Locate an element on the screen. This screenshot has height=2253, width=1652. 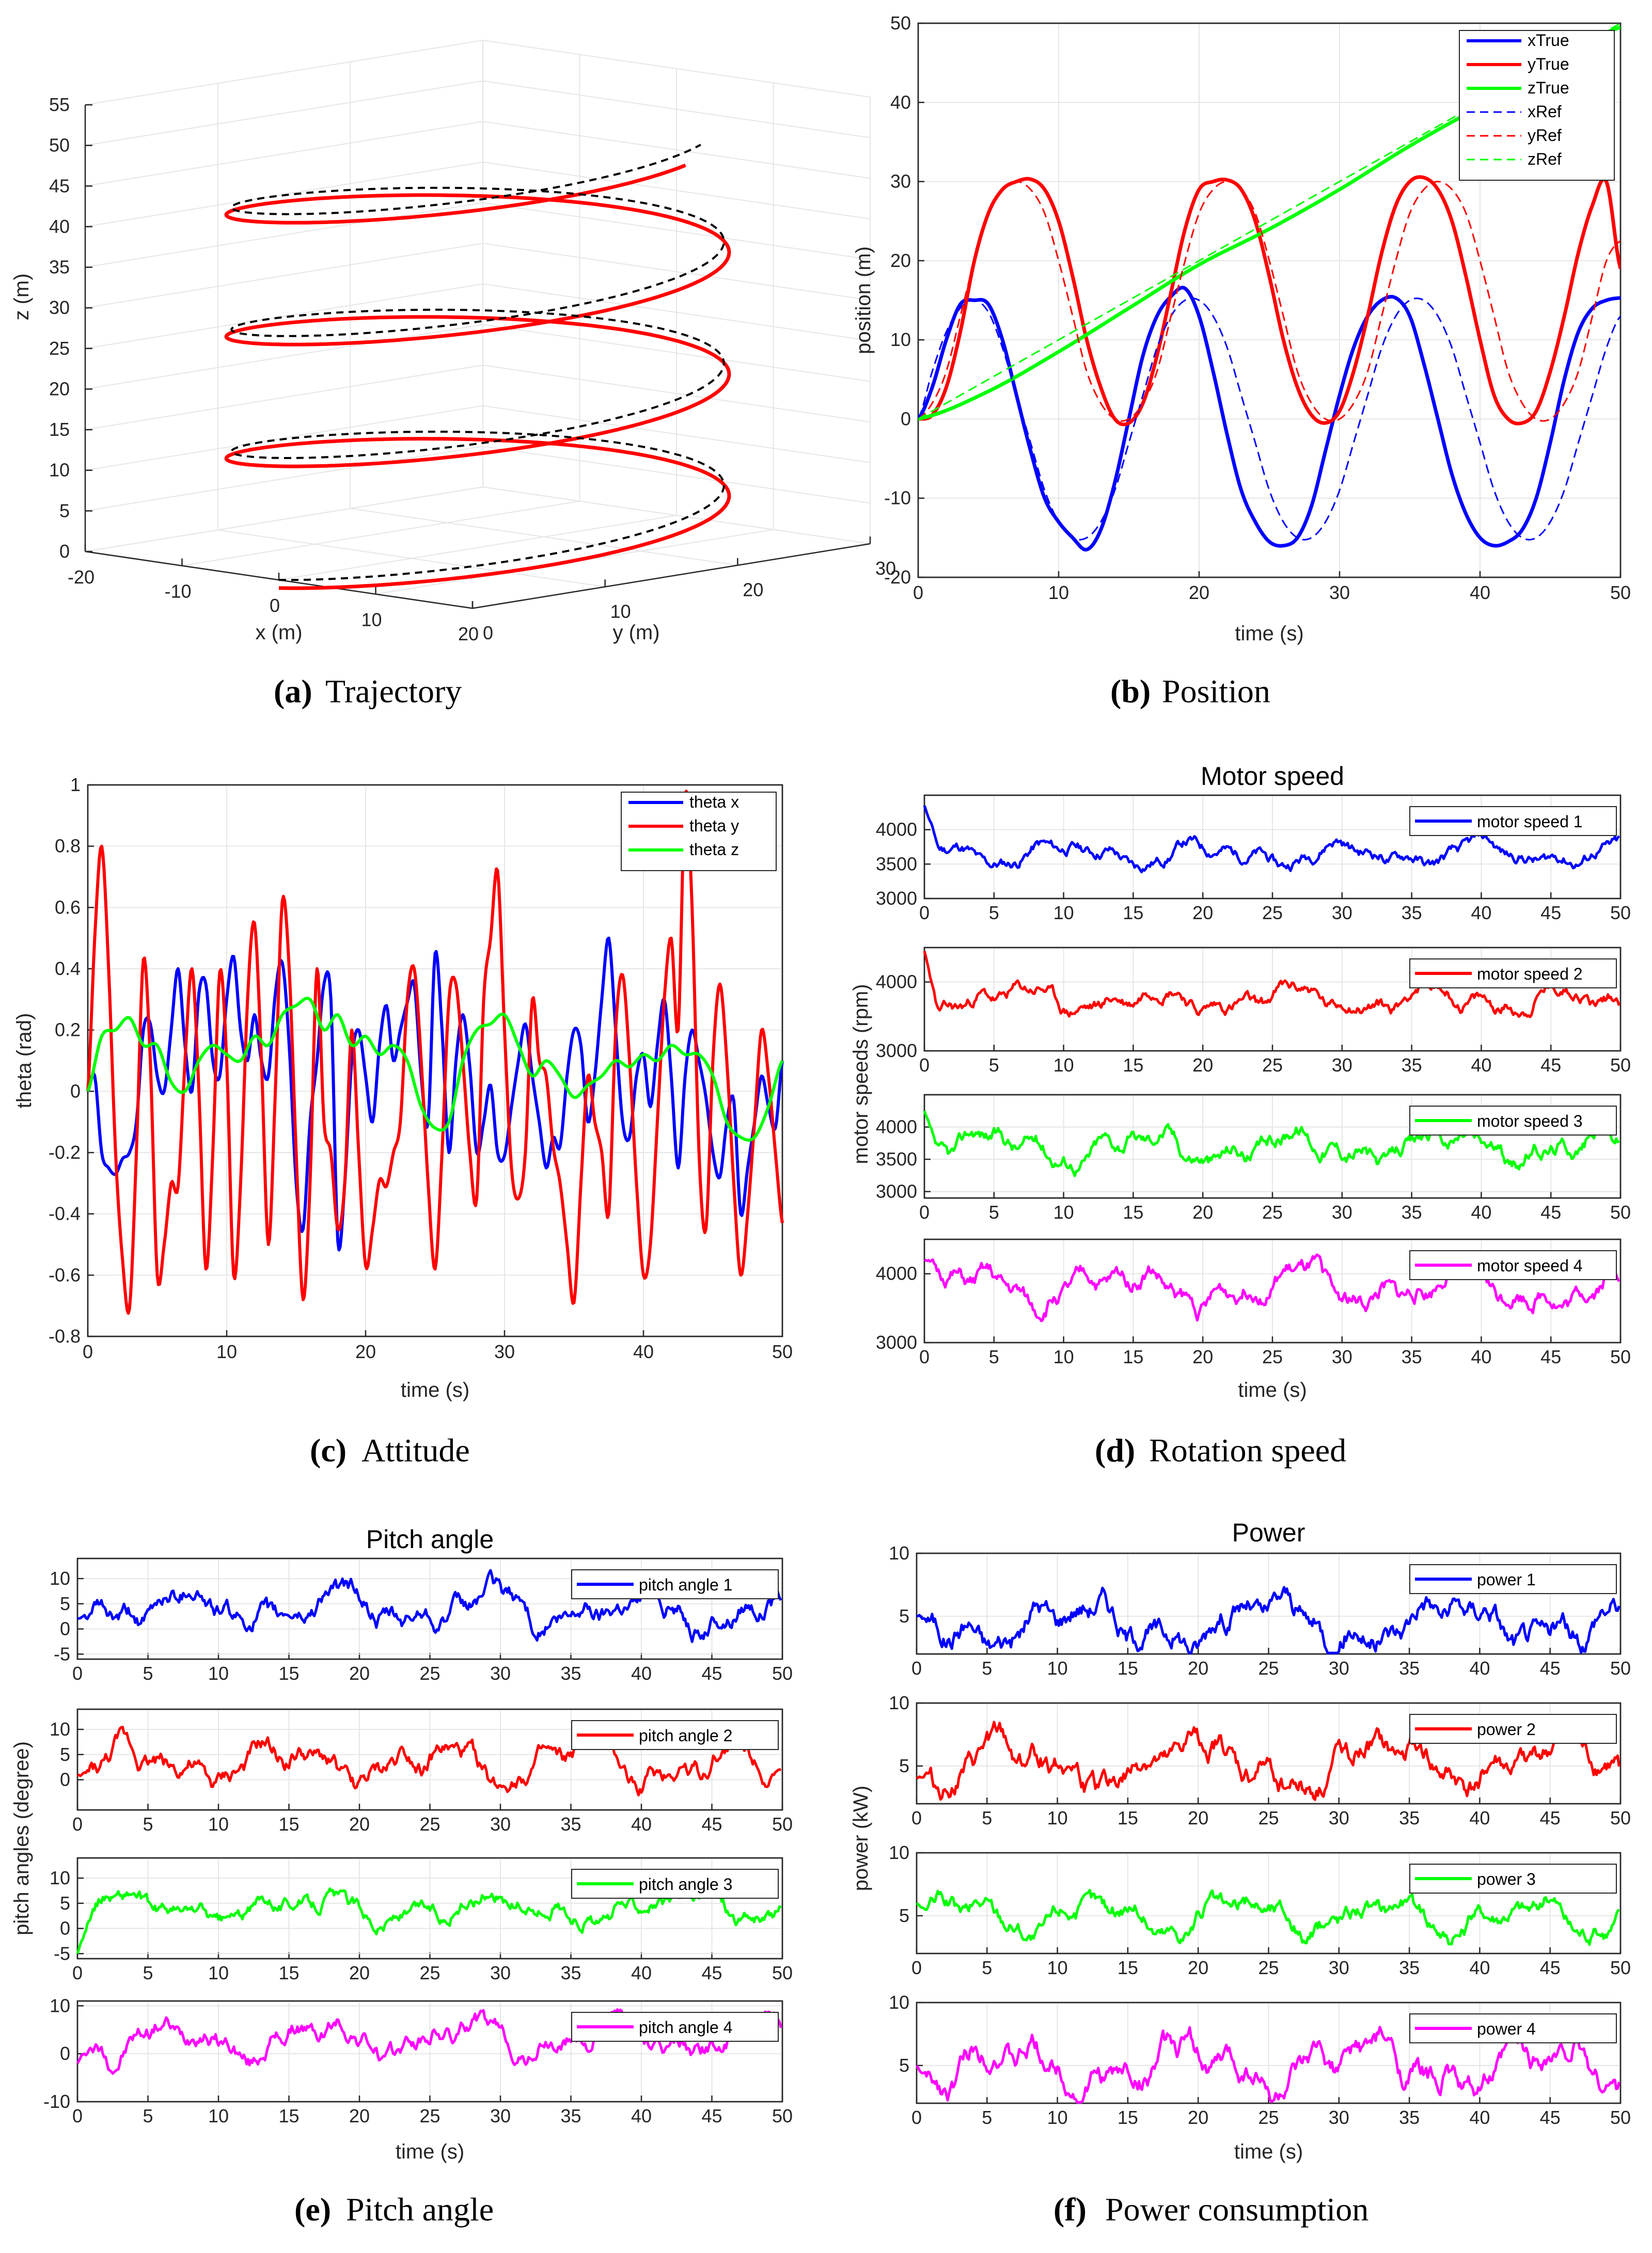
f-sub3-ytick-label: 5 is located at coordinates (904, 1915).